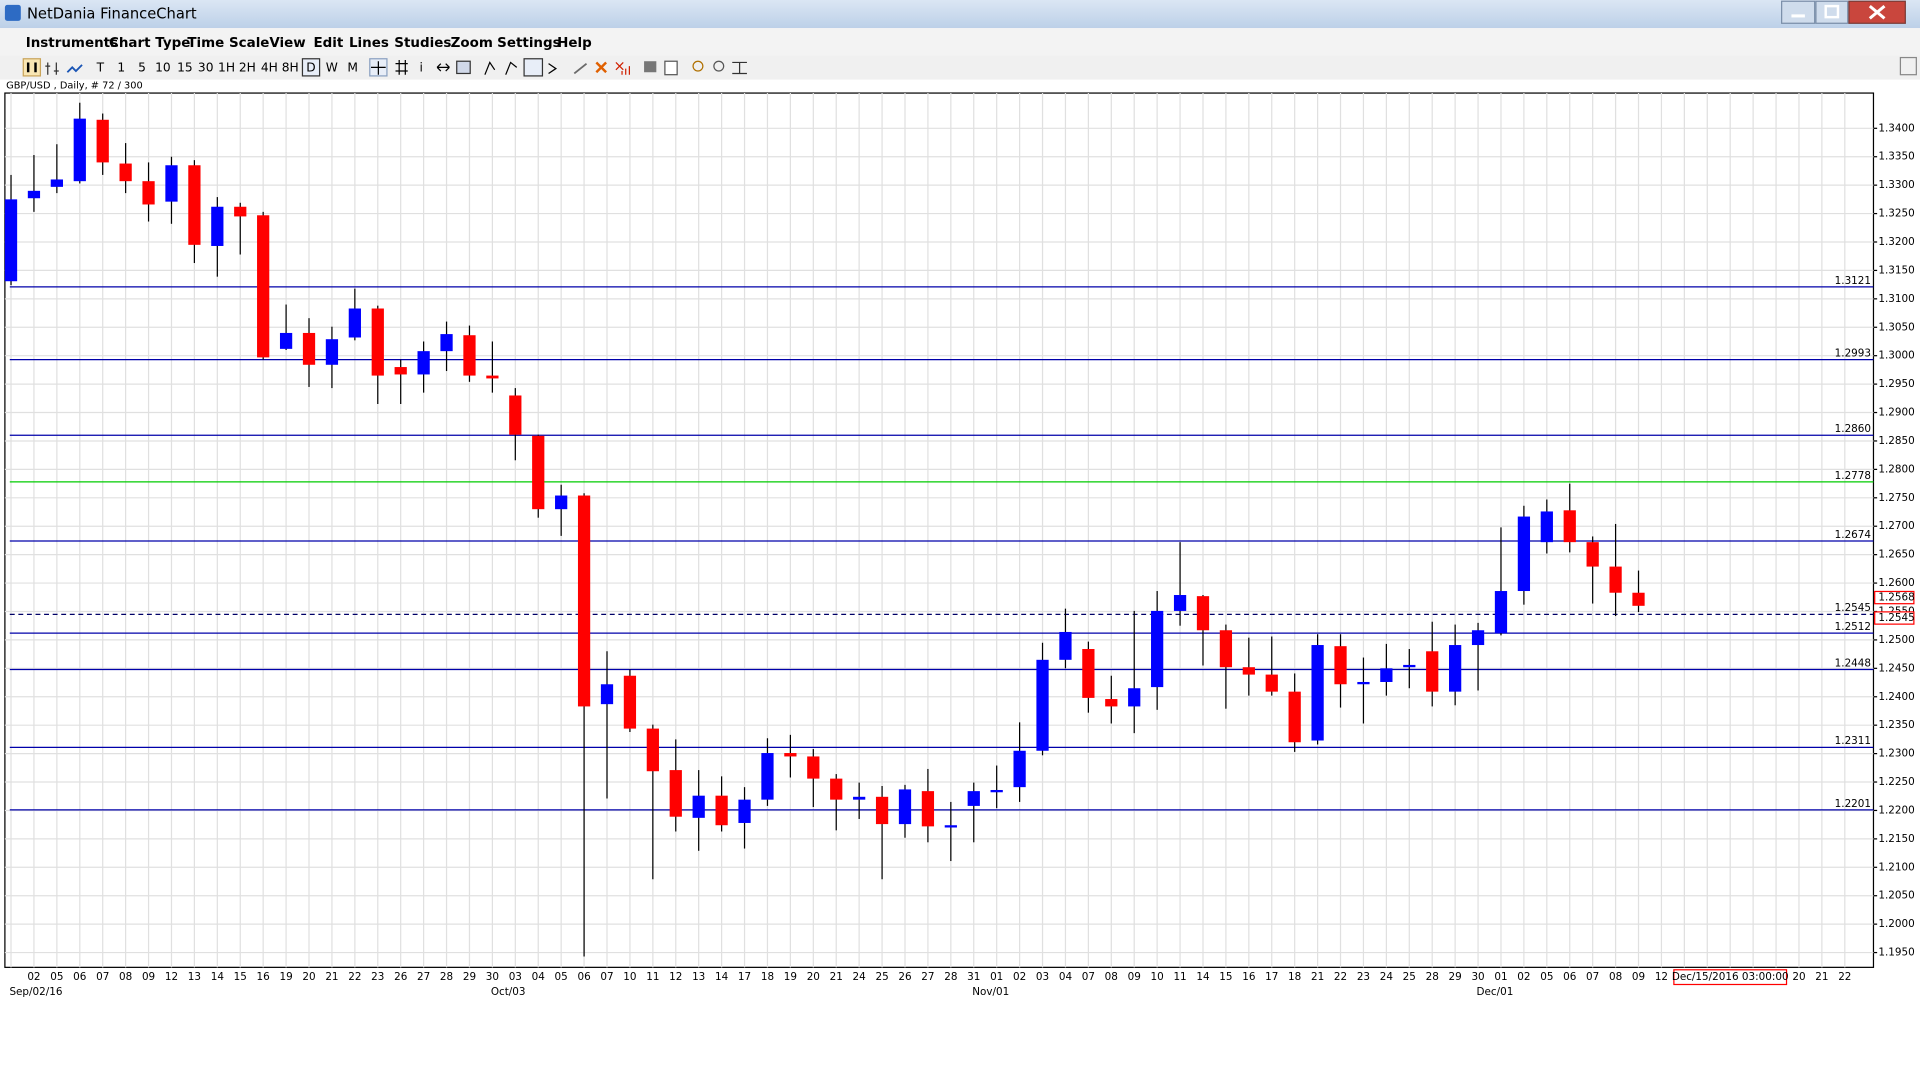 The height and width of the screenshot is (1080, 1920). Describe the element at coordinates (1896, 725) in the screenshot. I see `y-tick-label: 1.2350` at that location.